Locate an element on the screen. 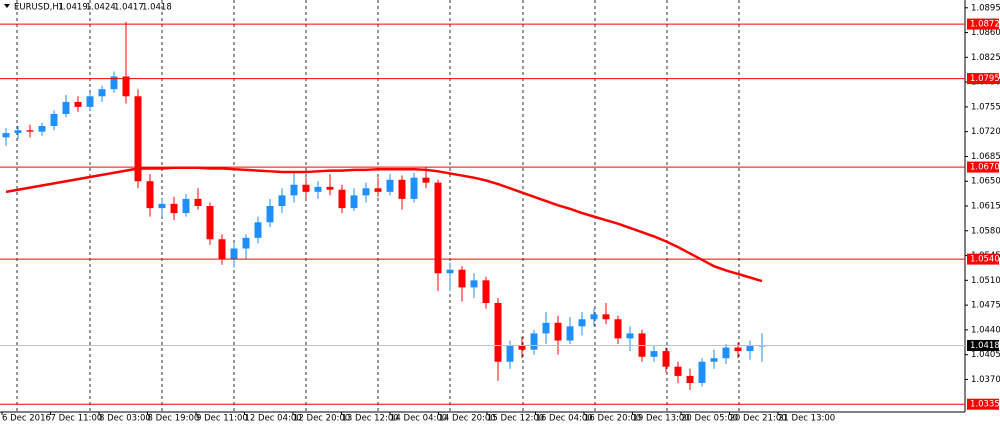  x-tick-label: 15 Dec 12:00 is located at coordinates (515, 419).